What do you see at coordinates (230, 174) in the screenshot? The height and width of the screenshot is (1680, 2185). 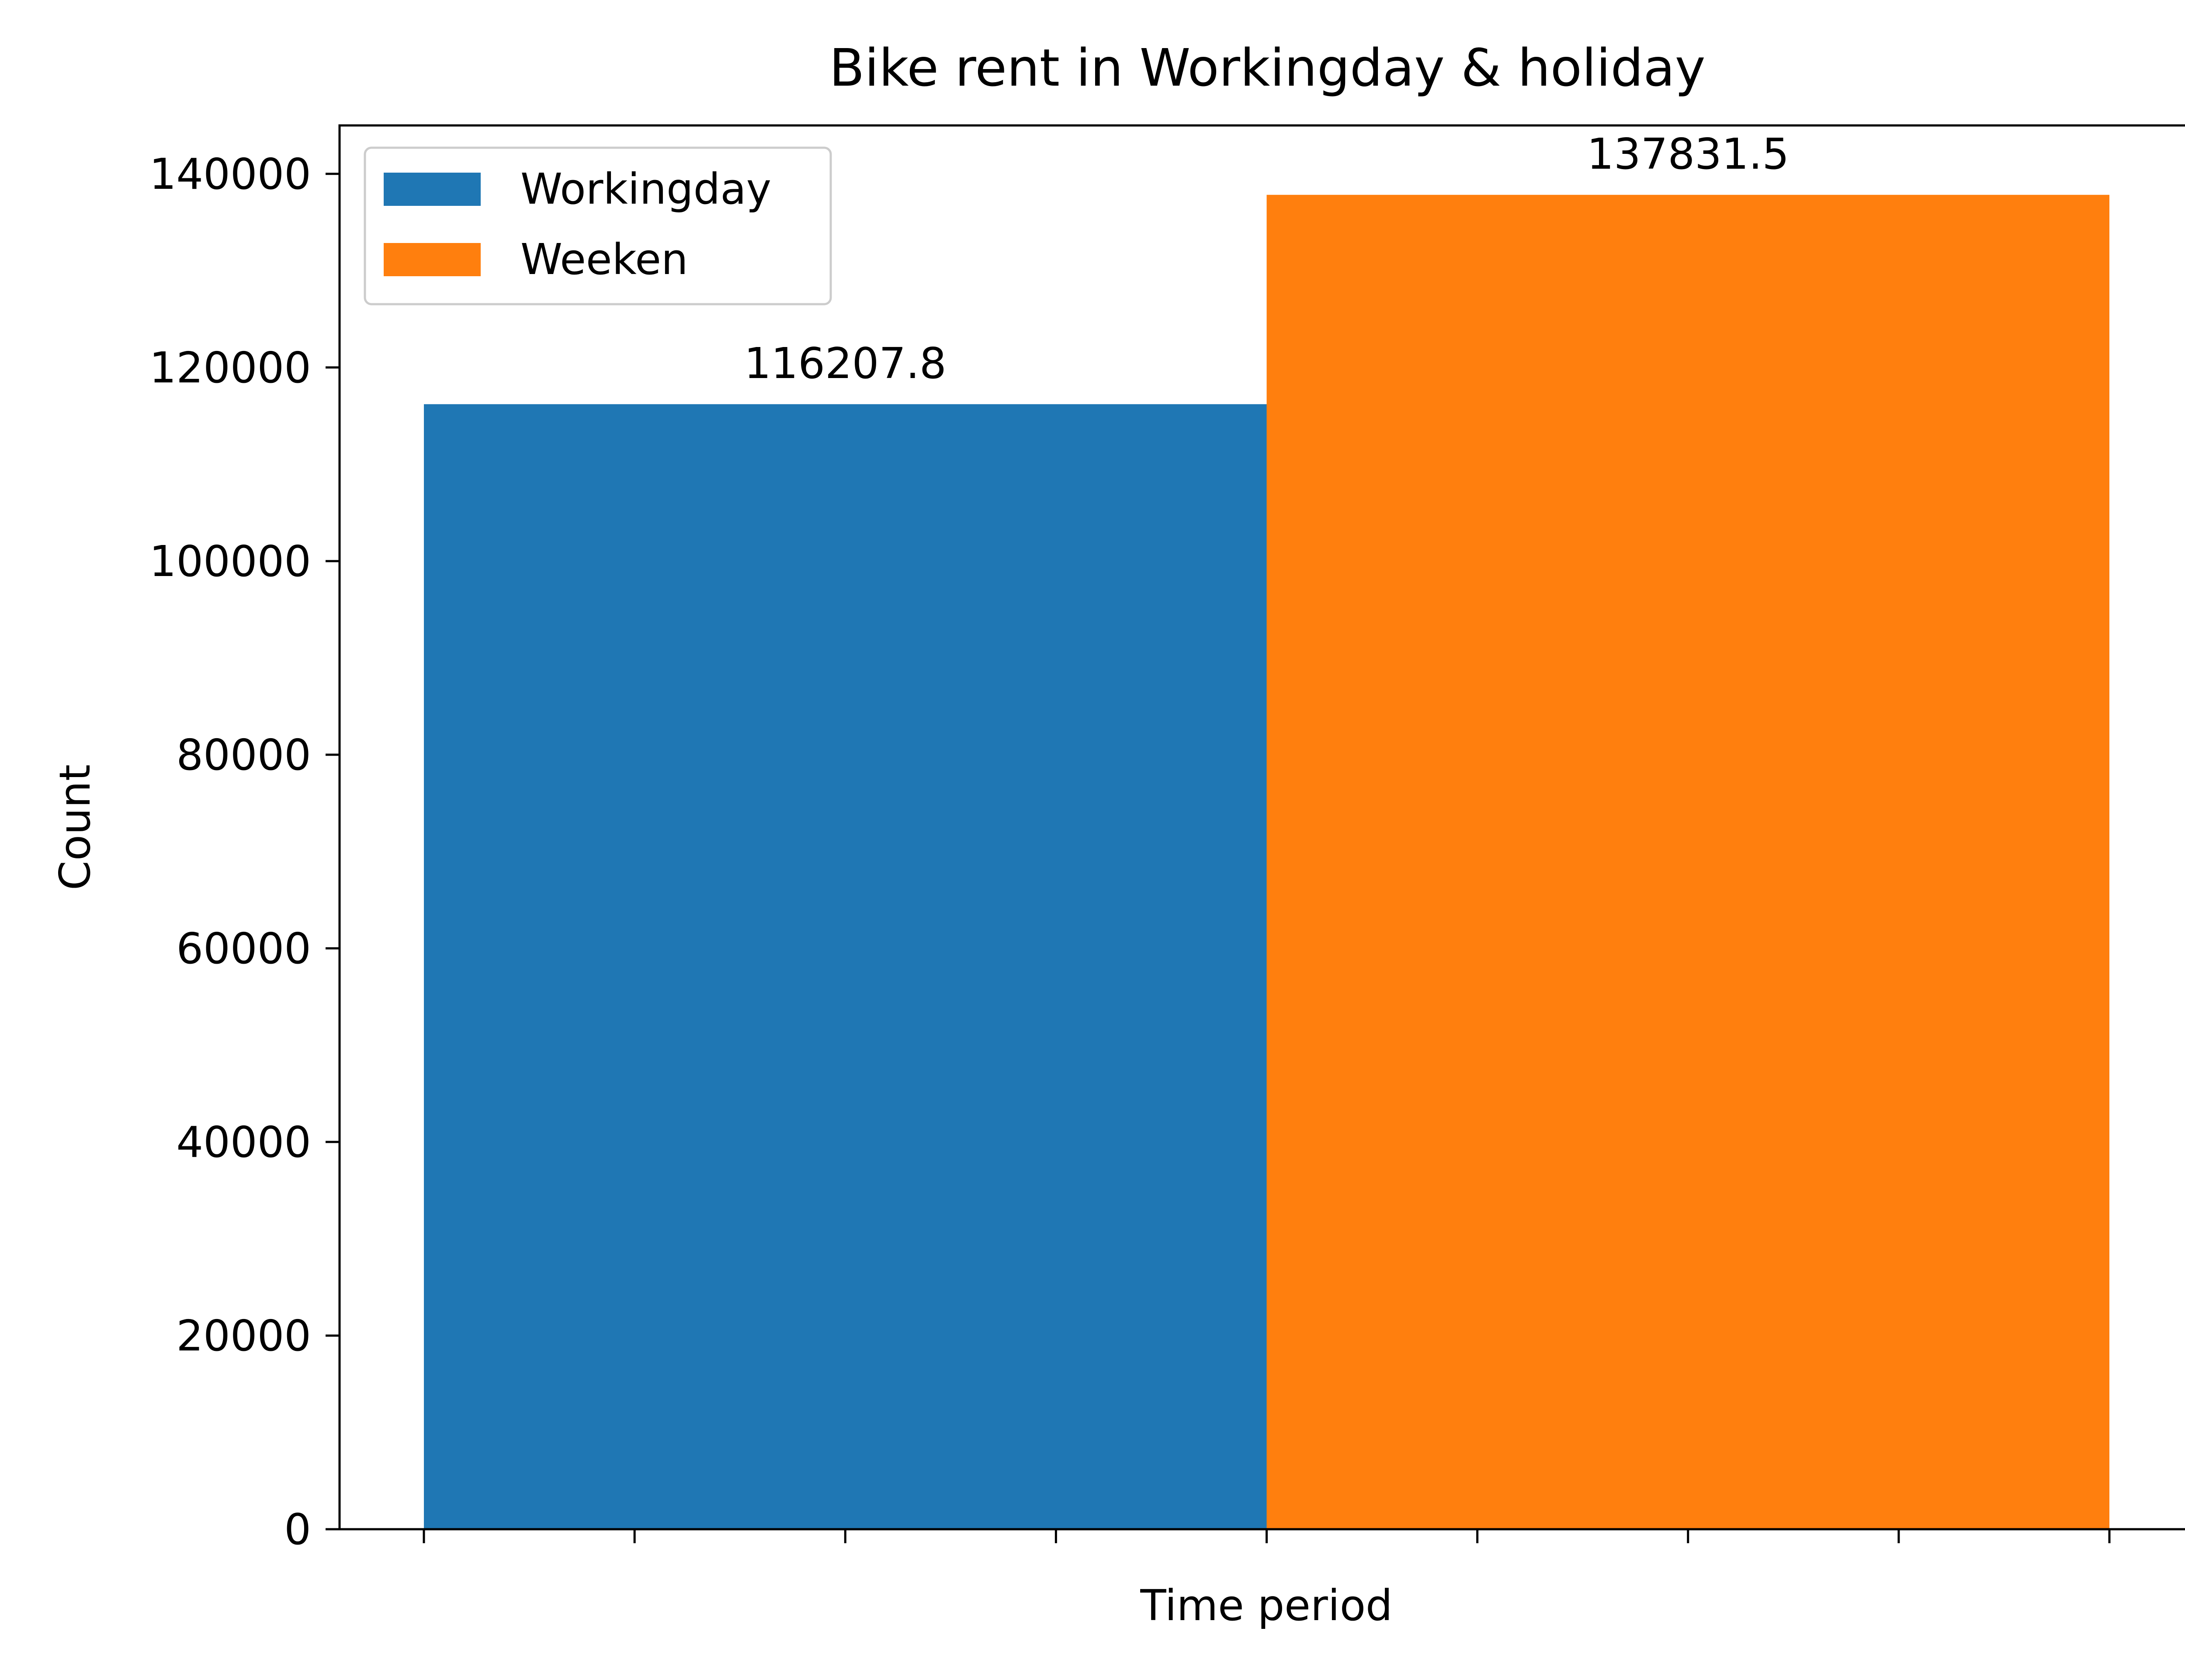 I see `y-tick-label: 140000` at bounding box center [230, 174].